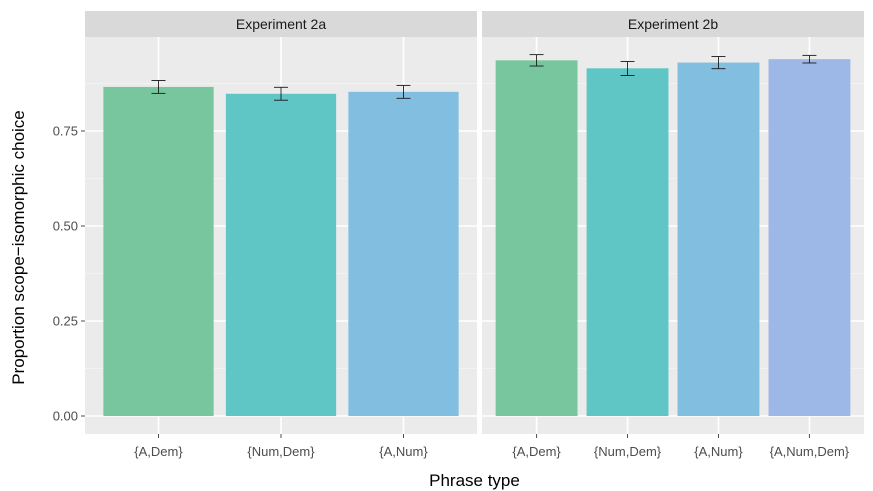 Image resolution: width=873 pixels, height=491 pixels. Describe the element at coordinates (65, 321) in the screenshot. I see `y-tick-label: 0.25` at that location.